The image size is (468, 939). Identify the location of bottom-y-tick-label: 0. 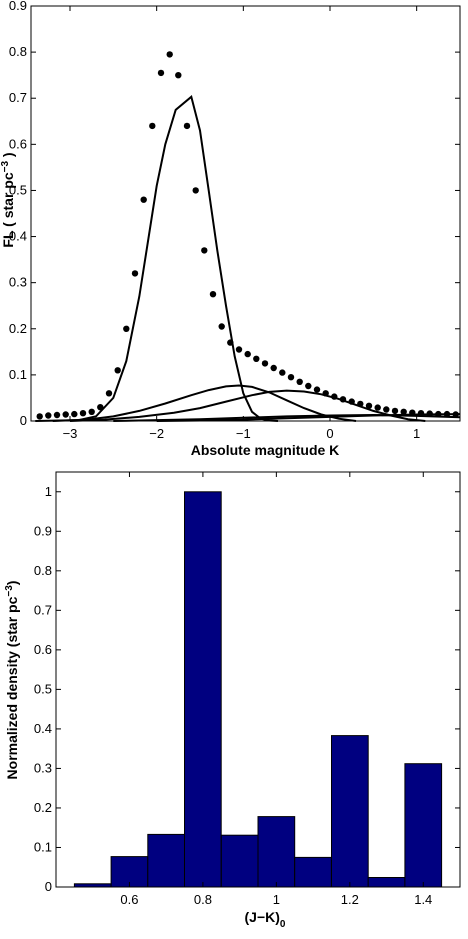
(48, 886).